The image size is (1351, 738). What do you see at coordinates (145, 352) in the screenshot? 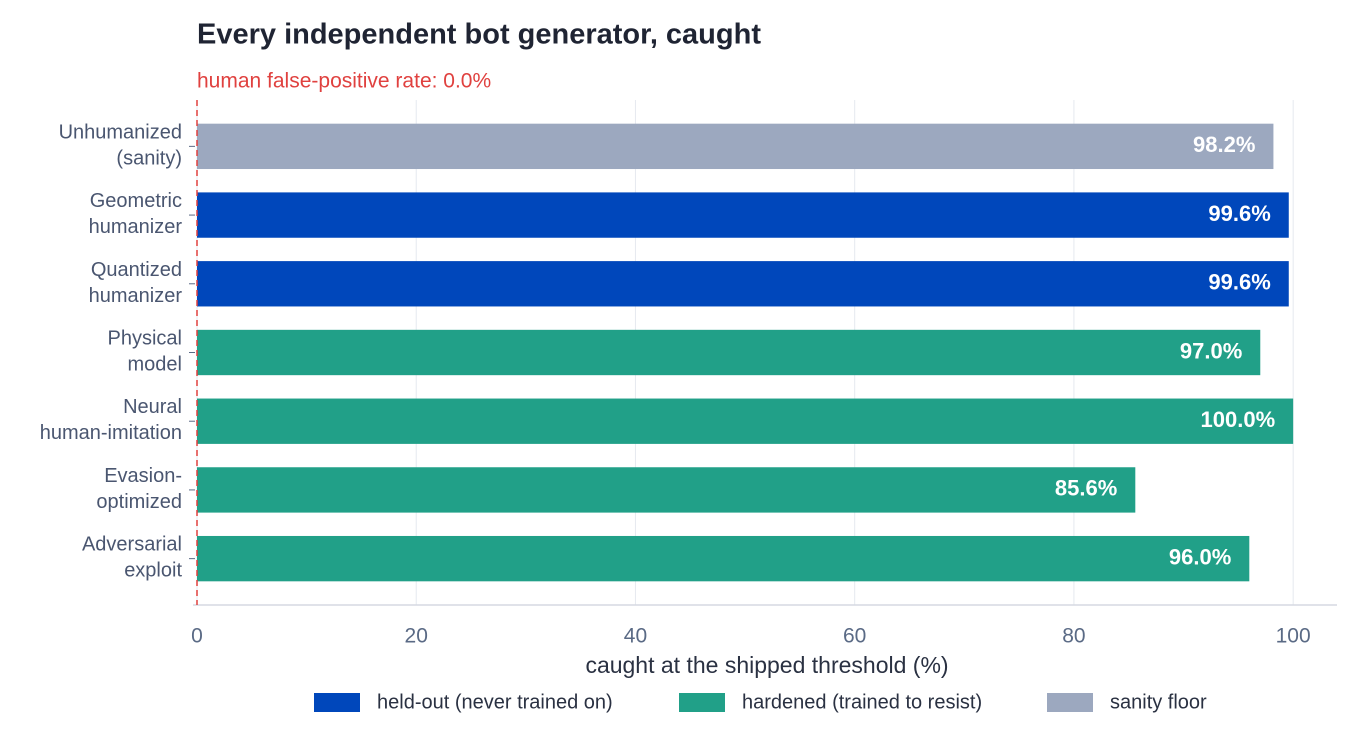
I see `y-tick-label: Physical model` at bounding box center [145, 352].